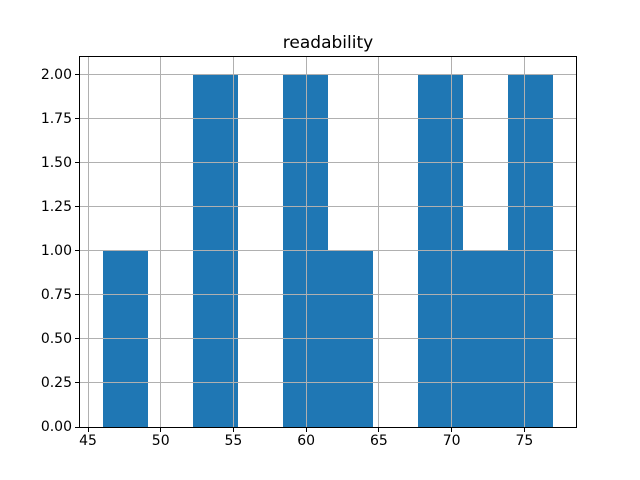  Describe the element at coordinates (160, 441) in the screenshot. I see `x-tick-label: 50` at that location.